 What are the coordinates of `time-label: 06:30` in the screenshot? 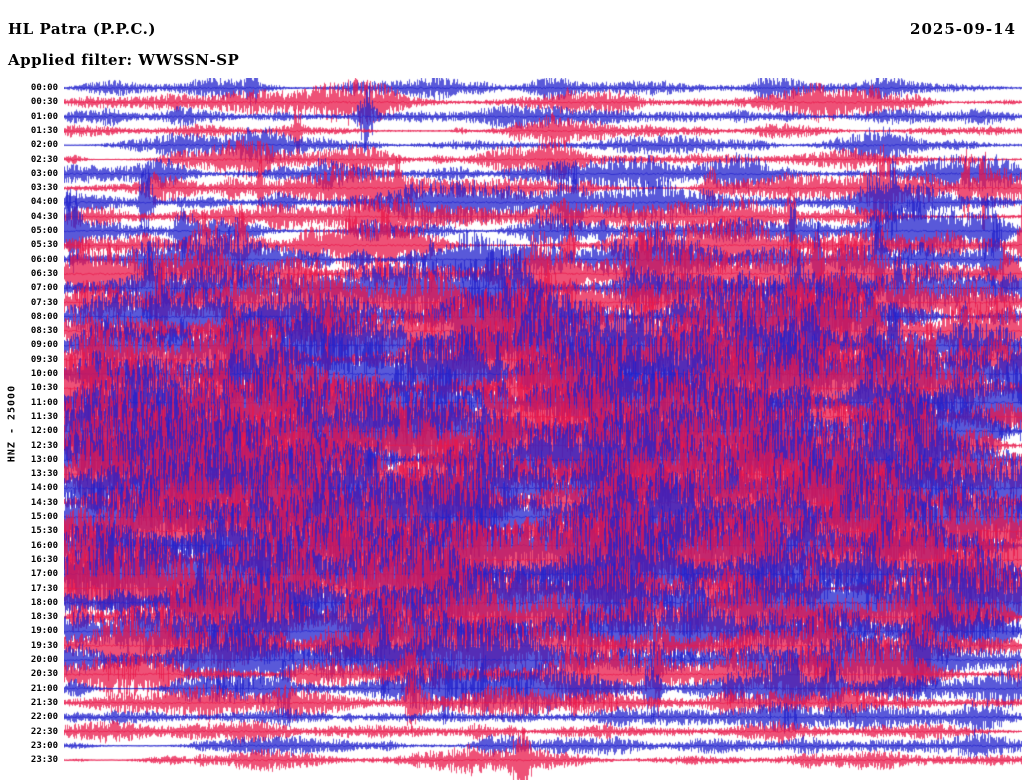 It's located at (44, 273).